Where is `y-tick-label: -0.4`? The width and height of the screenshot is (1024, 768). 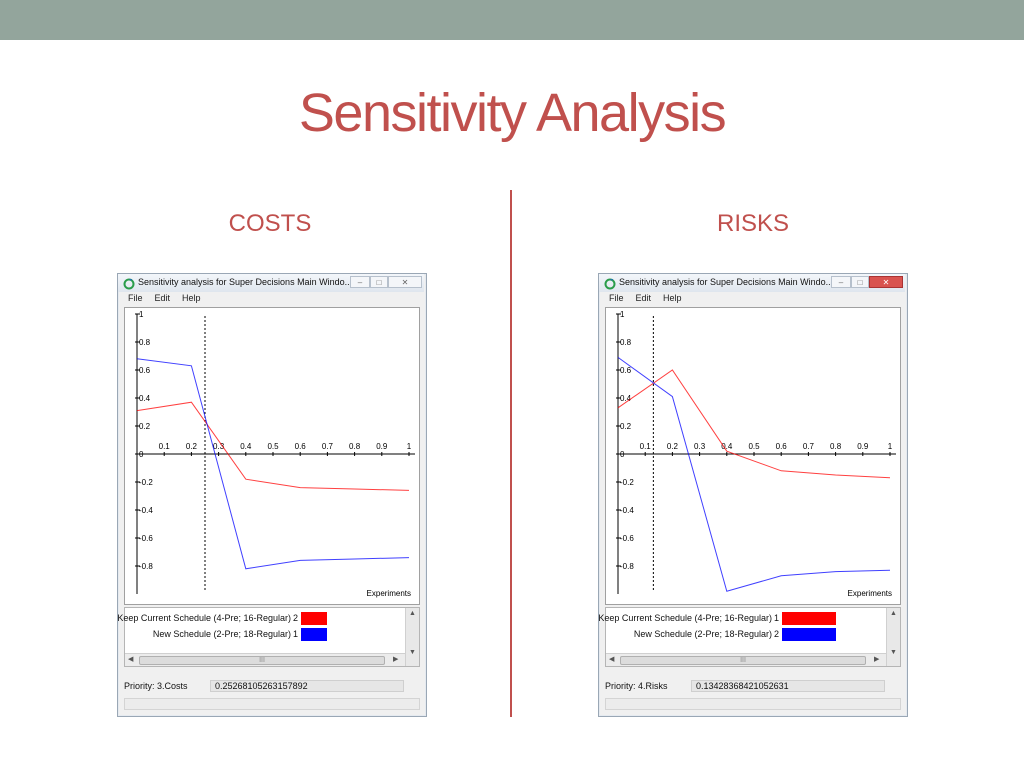
y-tick-label: -0.4 is located at coordinates (627, 510).